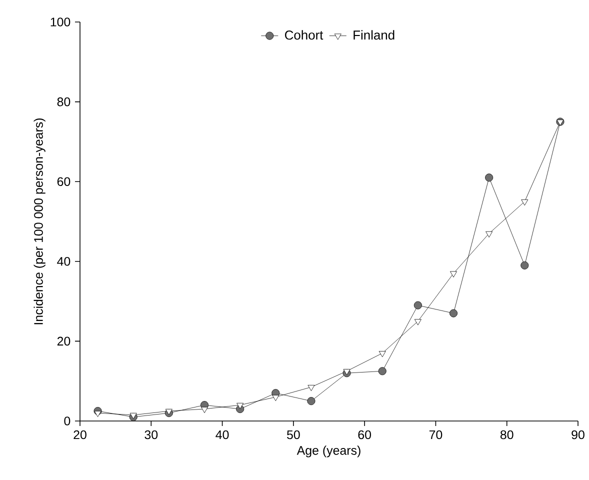  Describe the element at coordinates (63, 181) in the screenshot. I see `y-tick-label: 60` at that location.